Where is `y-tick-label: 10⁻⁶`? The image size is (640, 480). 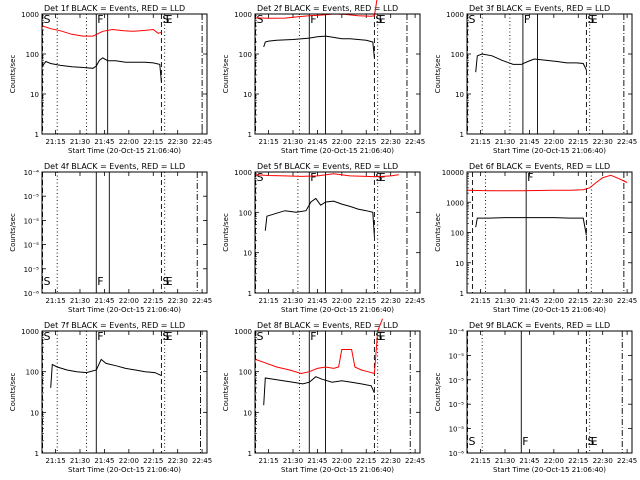
y-tick-label: 10⁻⁶ is located at coordinates (32, 294).